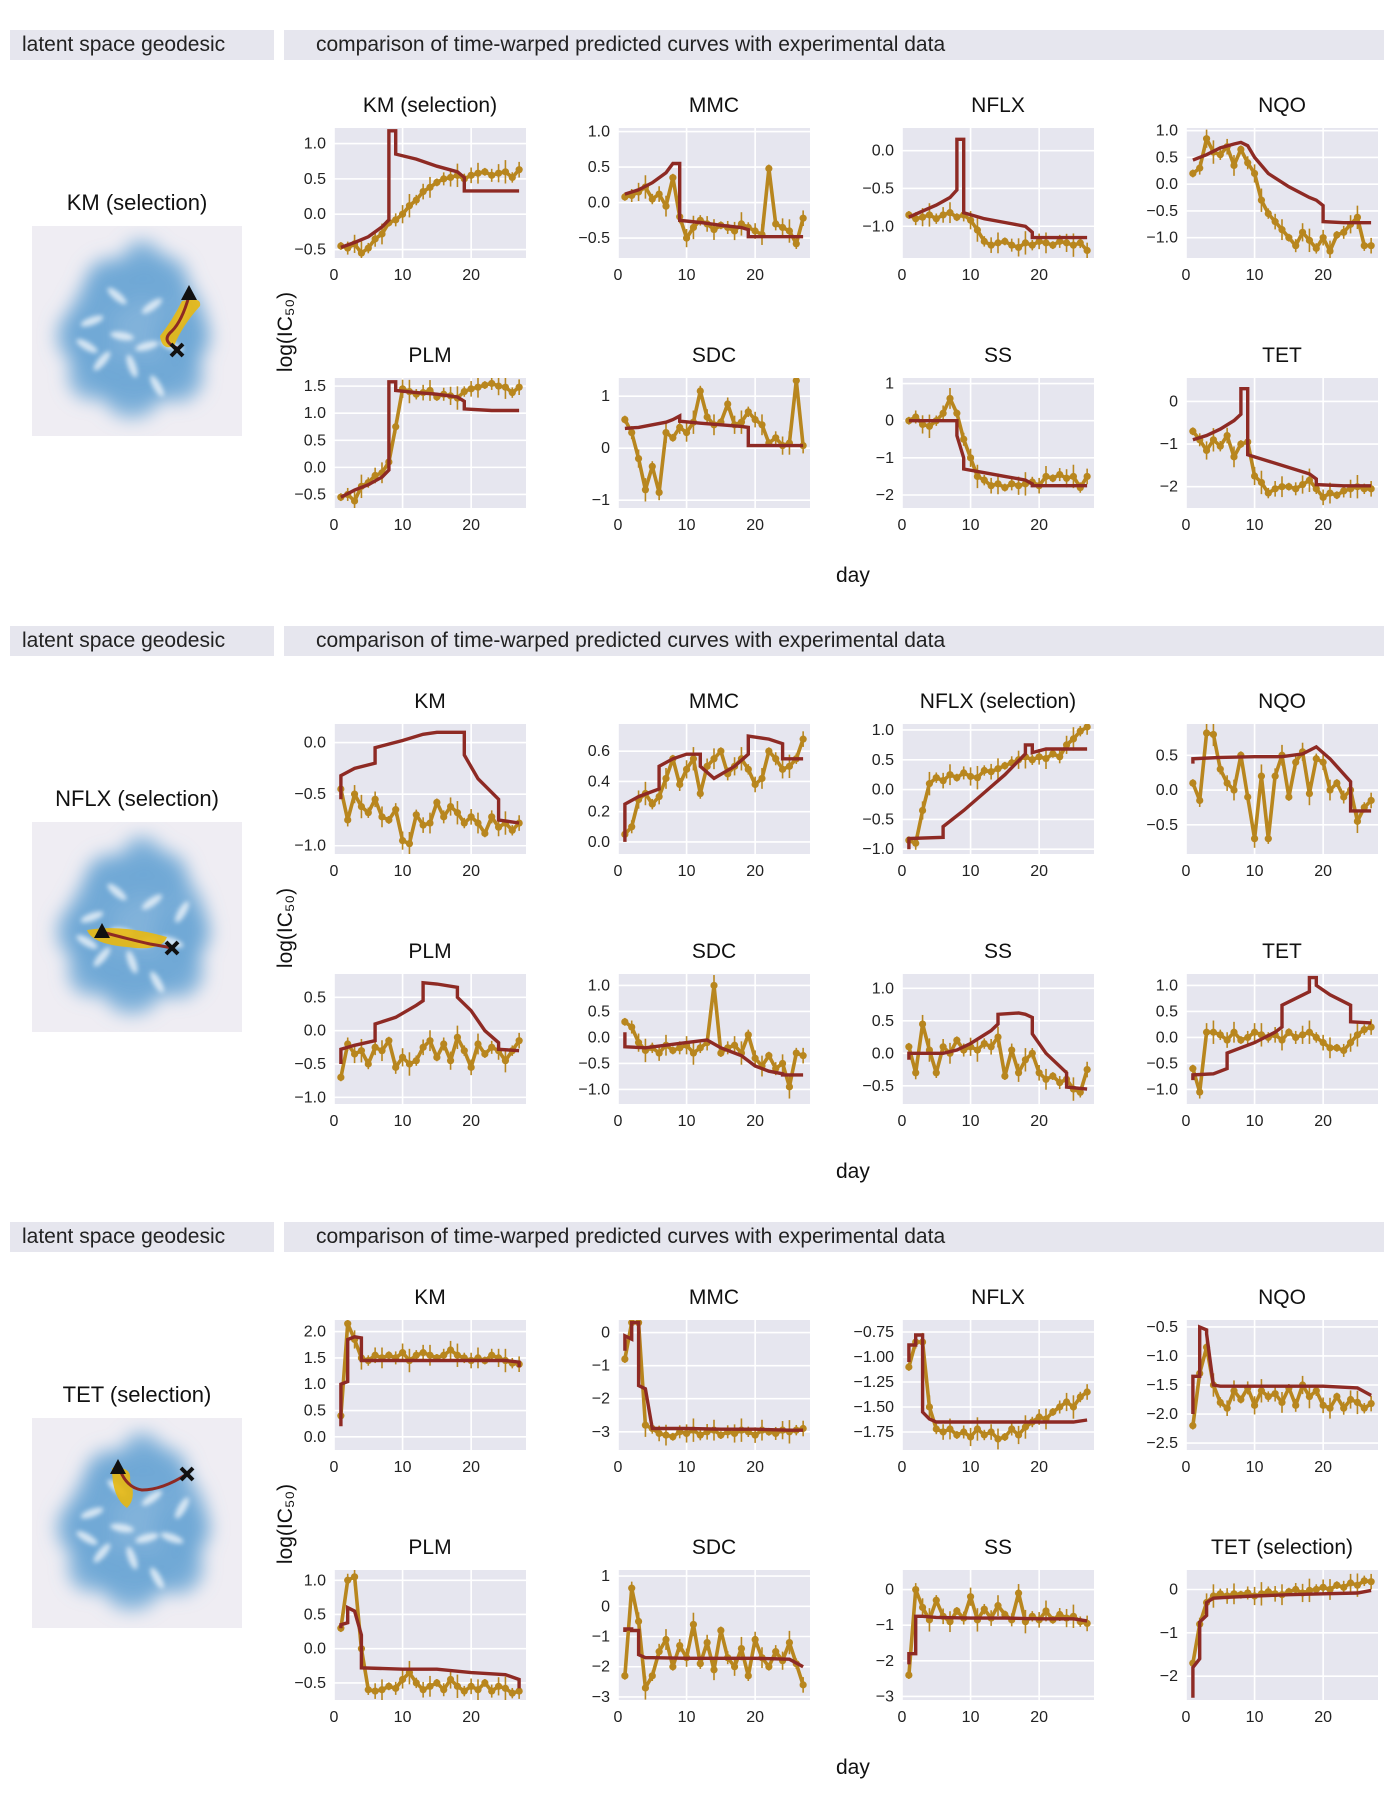 Image resolution: width=1400 pixels, height=1800 pixels. I want to click on chart-panel: SS 0 10 20 0 −1 −2 −3, so click(985, 1631).